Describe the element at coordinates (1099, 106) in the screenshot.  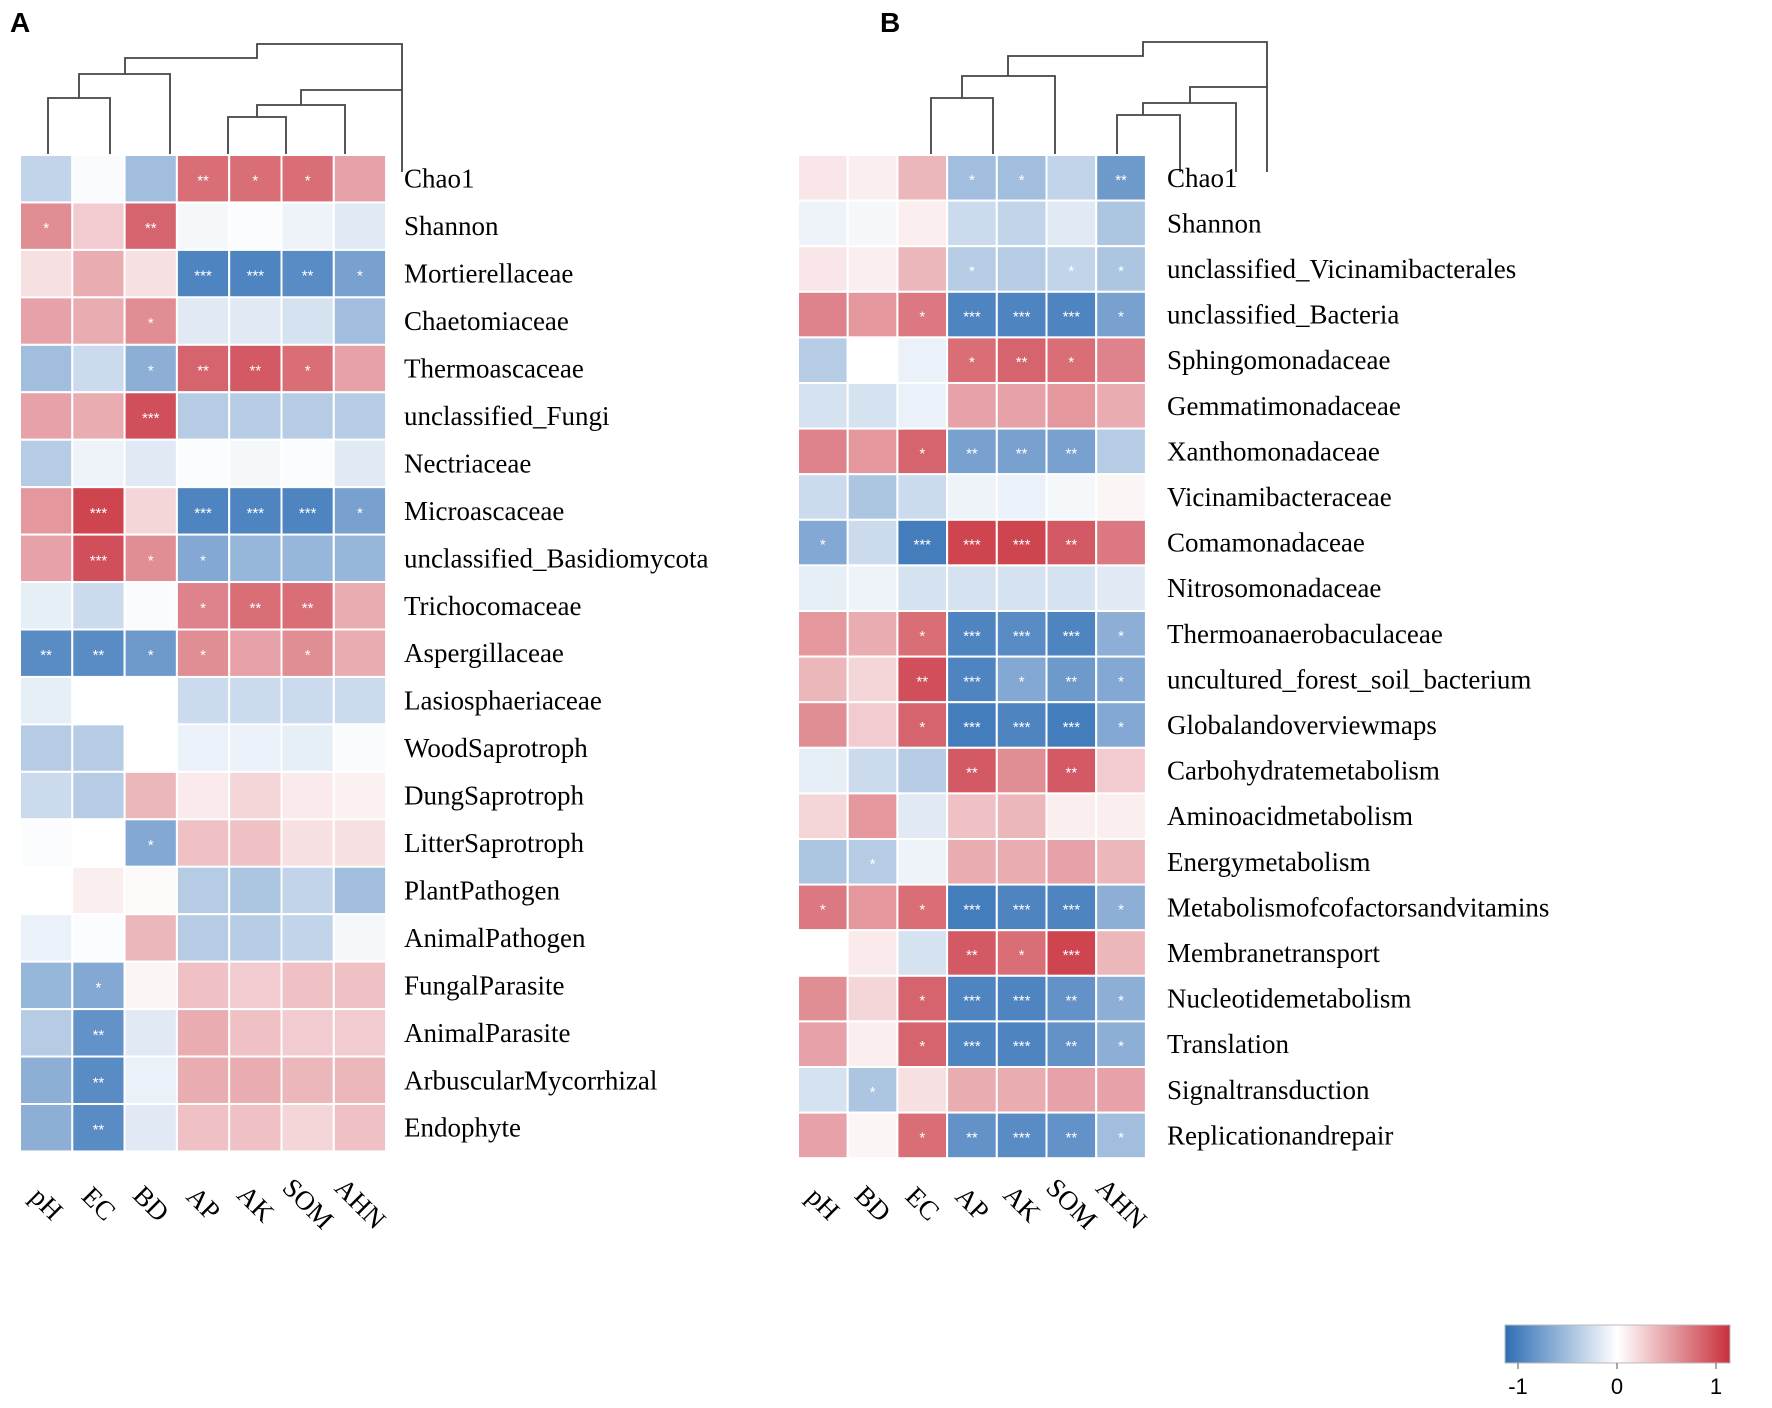
I see `dendrogram-b` at that location.